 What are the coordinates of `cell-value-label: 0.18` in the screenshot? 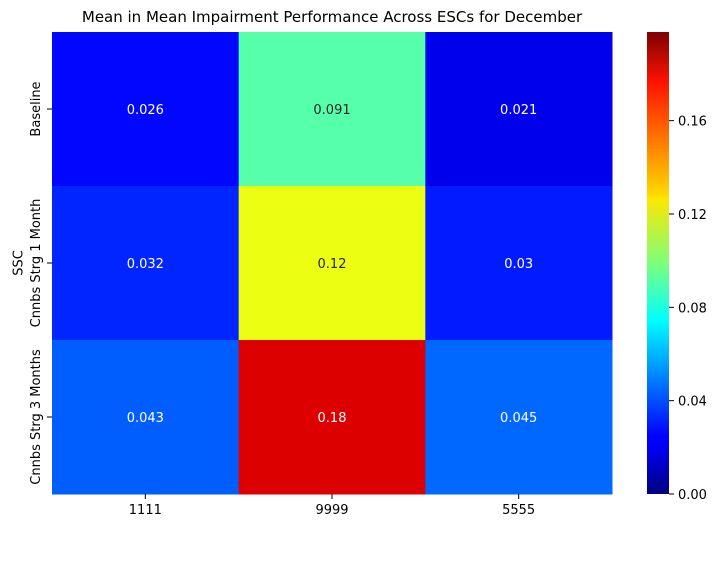 It's located at (332, 418).